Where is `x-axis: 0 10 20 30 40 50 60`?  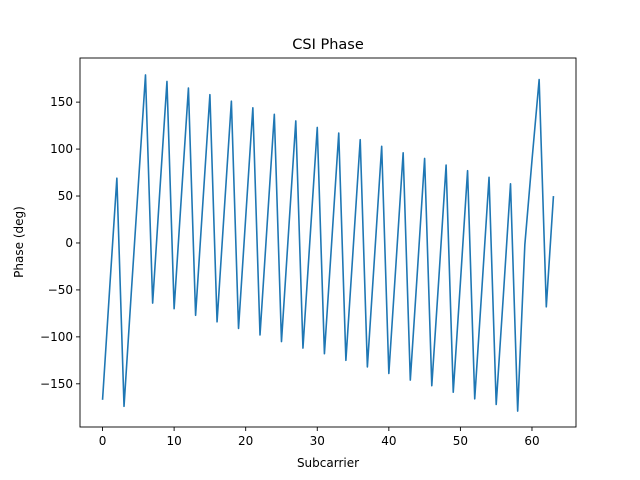 x-axis: 0 10 20 30 40 50 60 is located at coordinates (319, 437).